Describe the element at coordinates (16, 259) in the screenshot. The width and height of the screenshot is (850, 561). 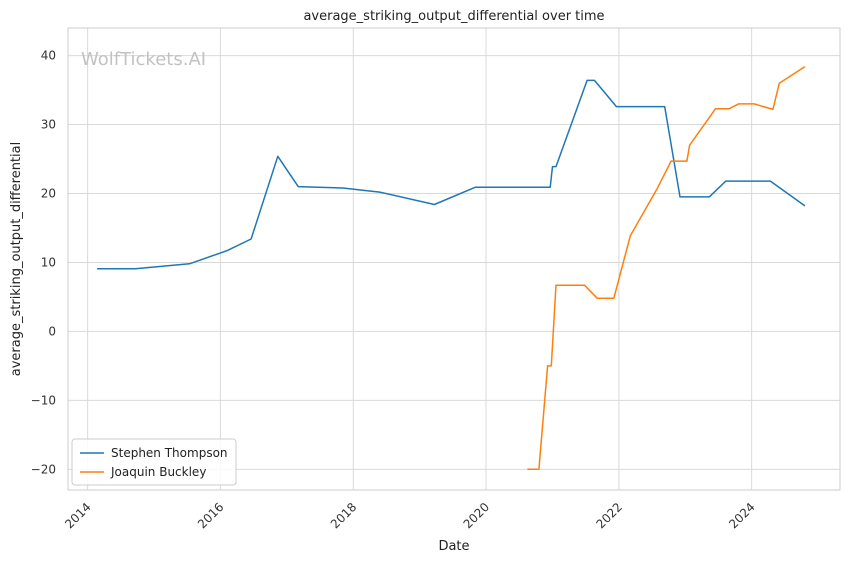
I see `y-axis-label: average_striking_output_differential` at that location.